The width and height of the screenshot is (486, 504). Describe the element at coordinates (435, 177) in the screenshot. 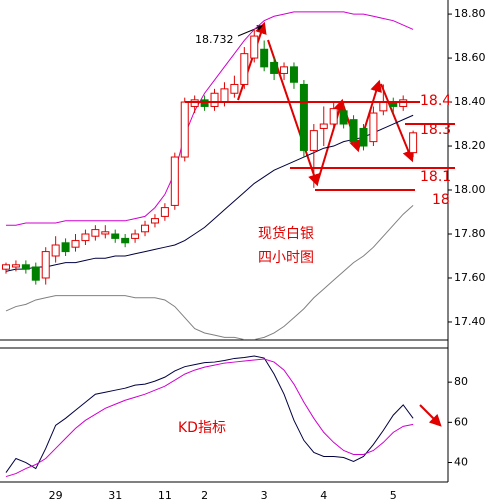

I see `level-label: 18.1` at that location.